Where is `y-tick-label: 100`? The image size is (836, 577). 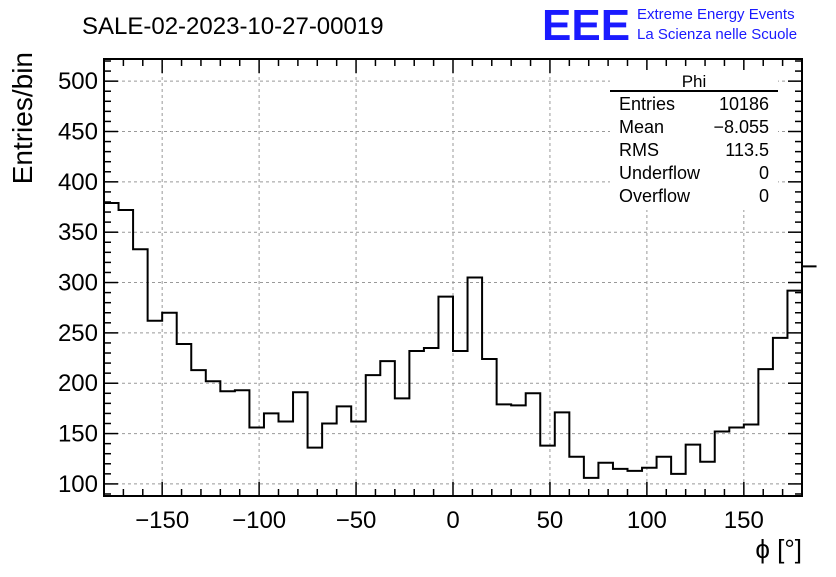 y-tick-label: 100 is located at coordinates (78, 484).